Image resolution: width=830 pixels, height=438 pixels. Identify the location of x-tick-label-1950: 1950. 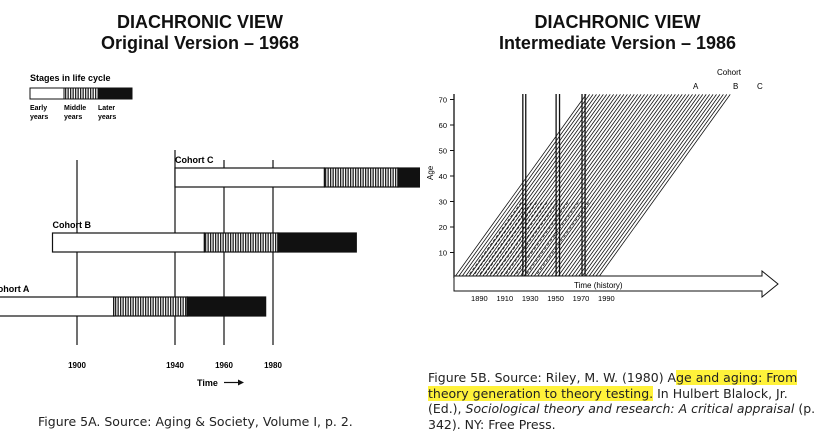
(555, 298).